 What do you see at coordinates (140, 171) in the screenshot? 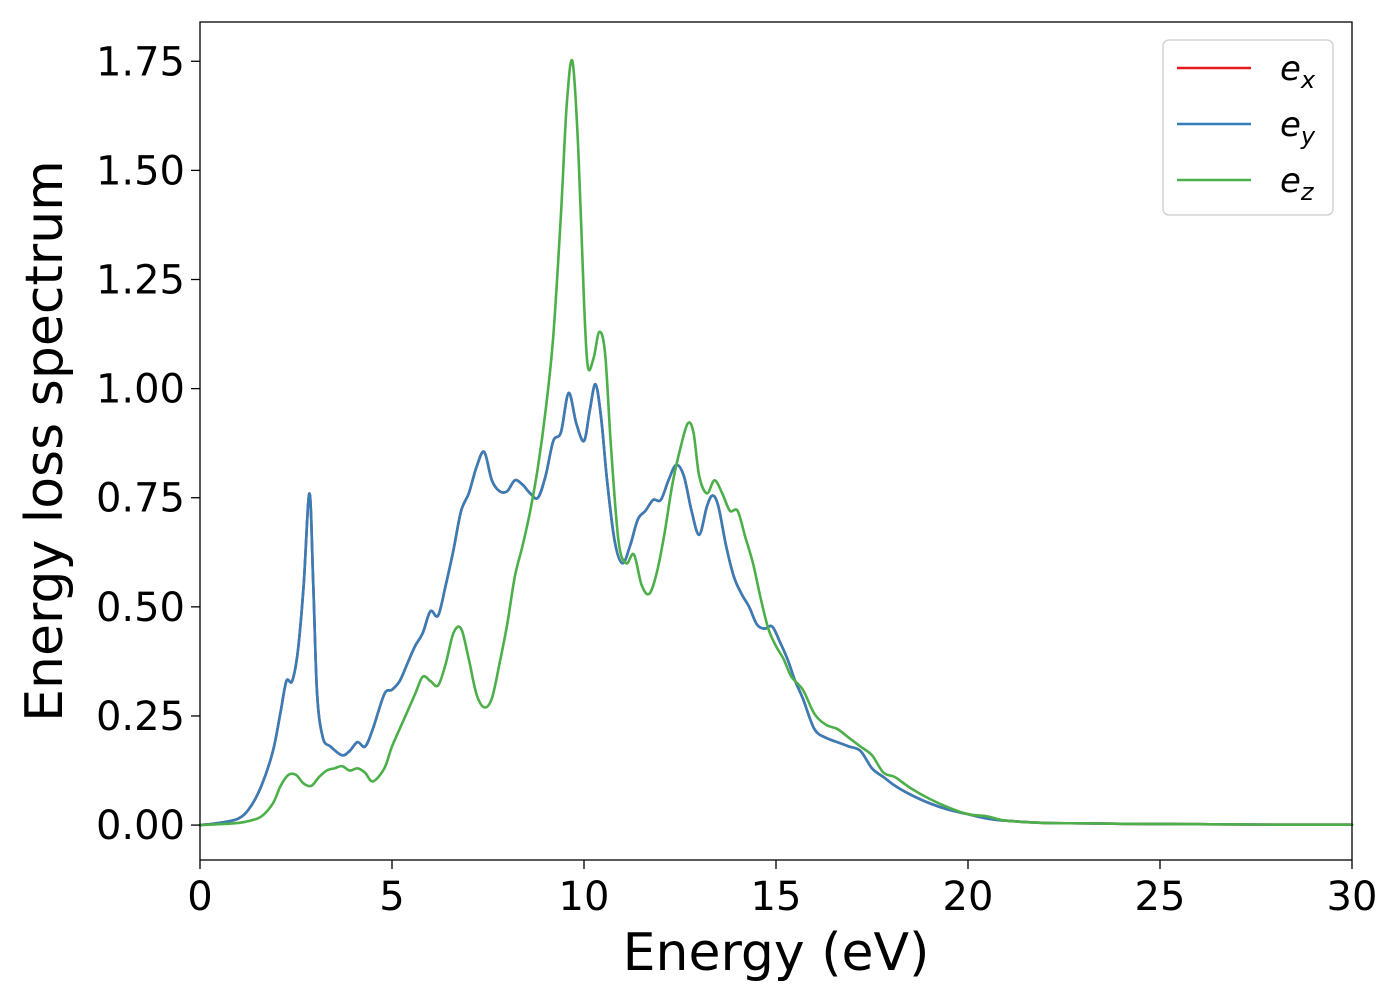
I see `y-tick-label: 1.50` at bounding box center [140, 171].